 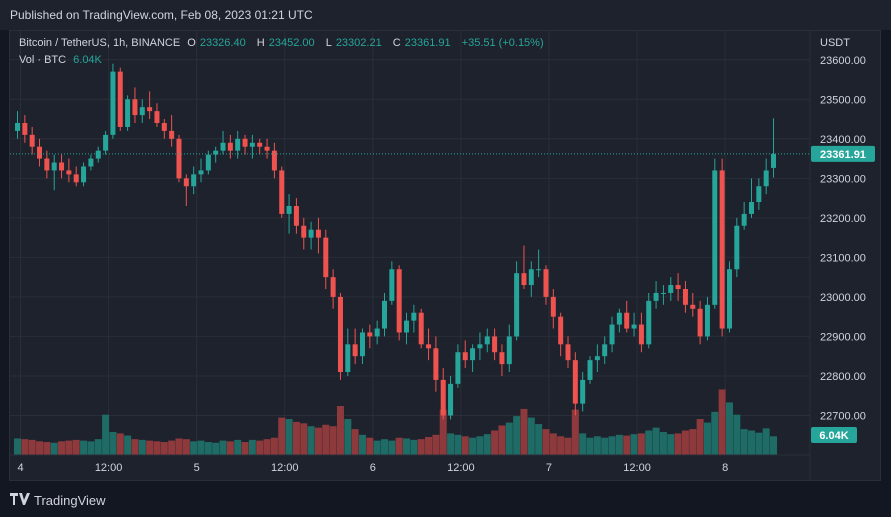 What do you see at coordinates (100, 43) in the screenshot?
I see `symbol-label: Bitcoin / TetherUS, 1h, BINANCE` at bounding box center [100, 43].